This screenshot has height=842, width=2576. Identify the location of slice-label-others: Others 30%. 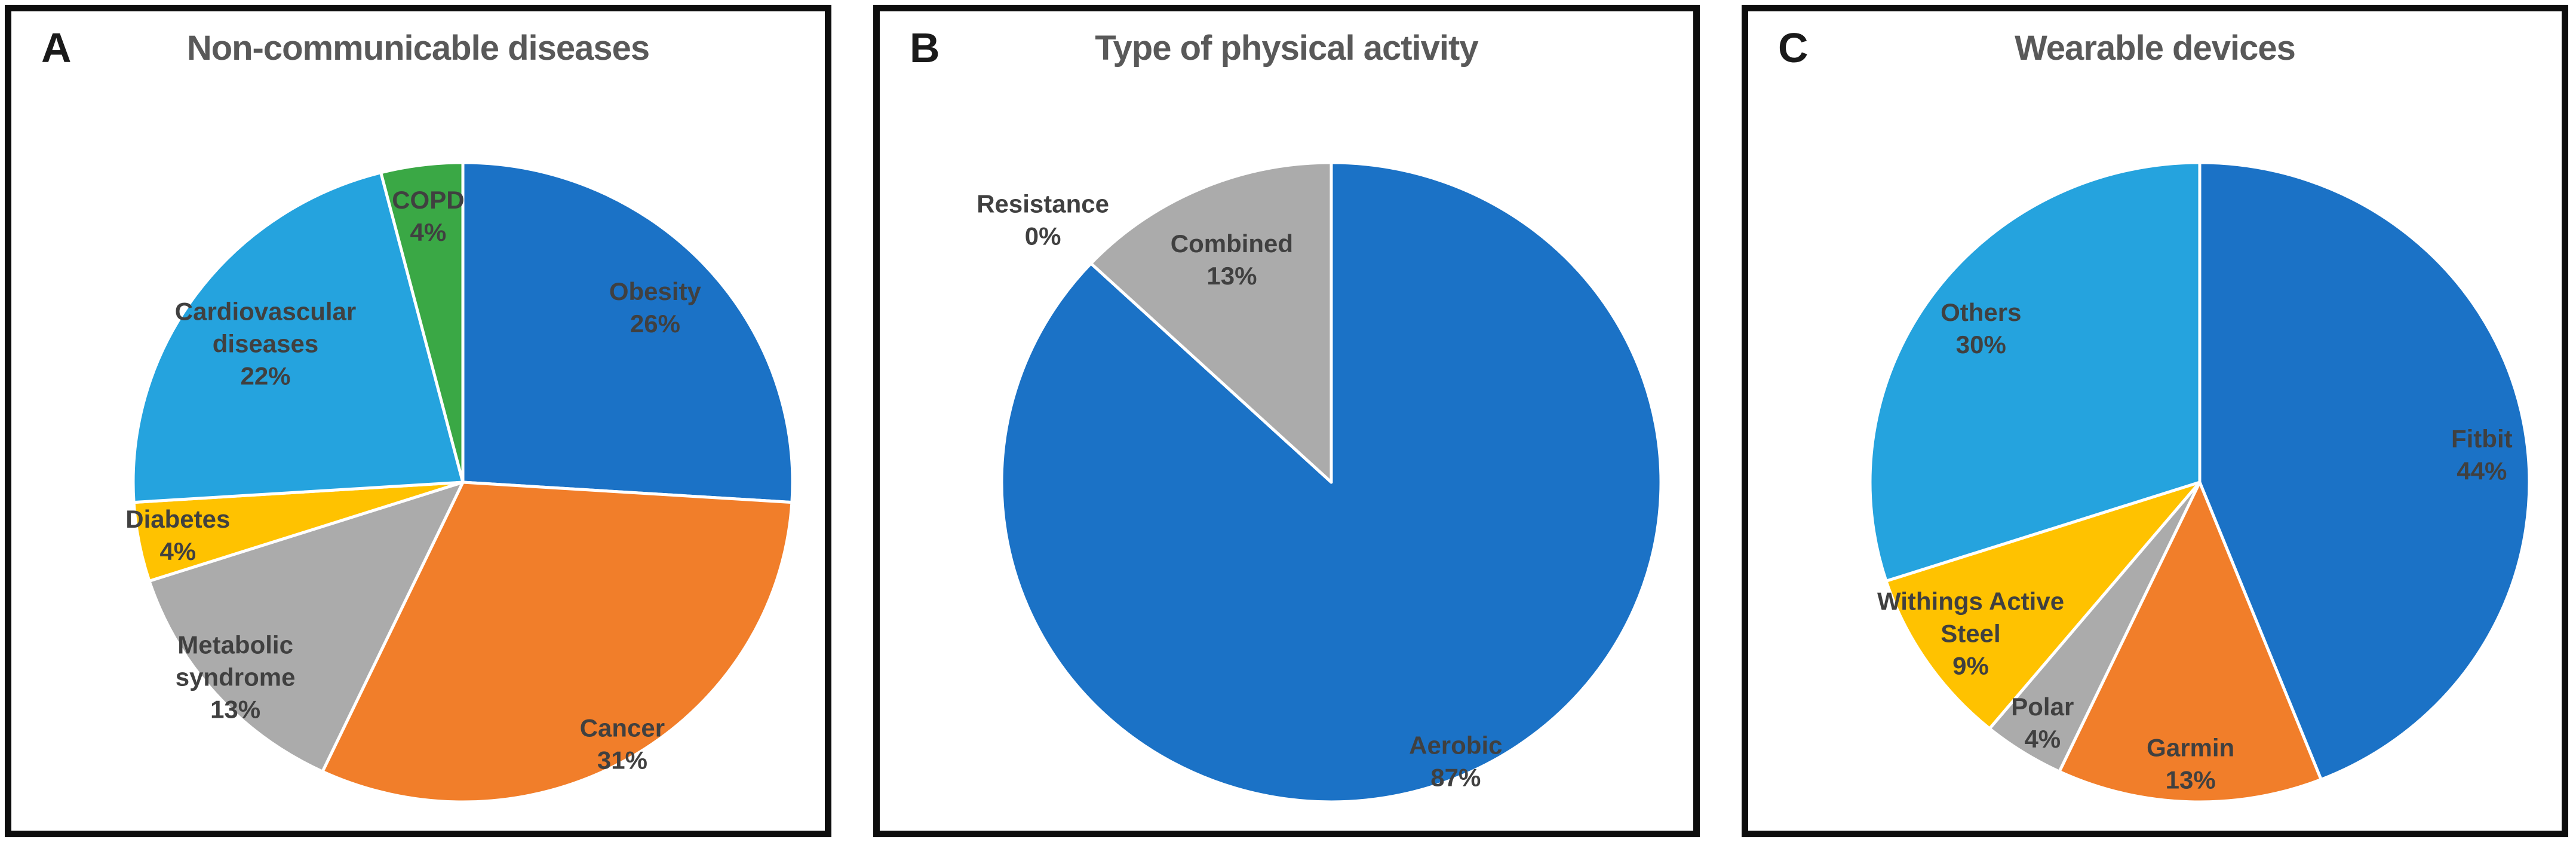
(1981, 328).